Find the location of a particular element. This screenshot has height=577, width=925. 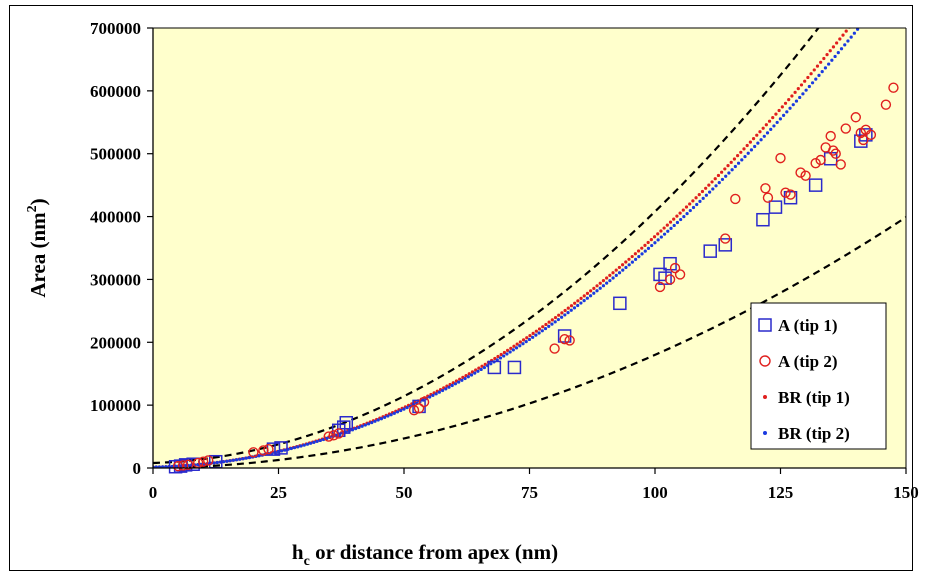

y-tick-label: 300000 is located at coordinates (115, 279).